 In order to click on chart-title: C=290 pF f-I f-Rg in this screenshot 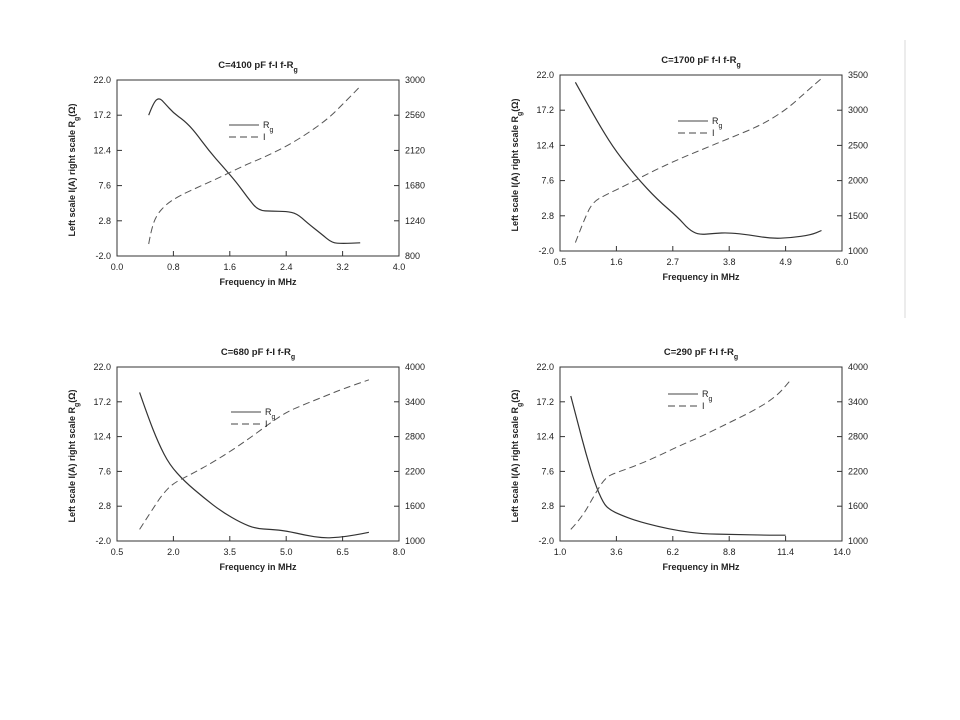, I will do `click(701, 354)`.